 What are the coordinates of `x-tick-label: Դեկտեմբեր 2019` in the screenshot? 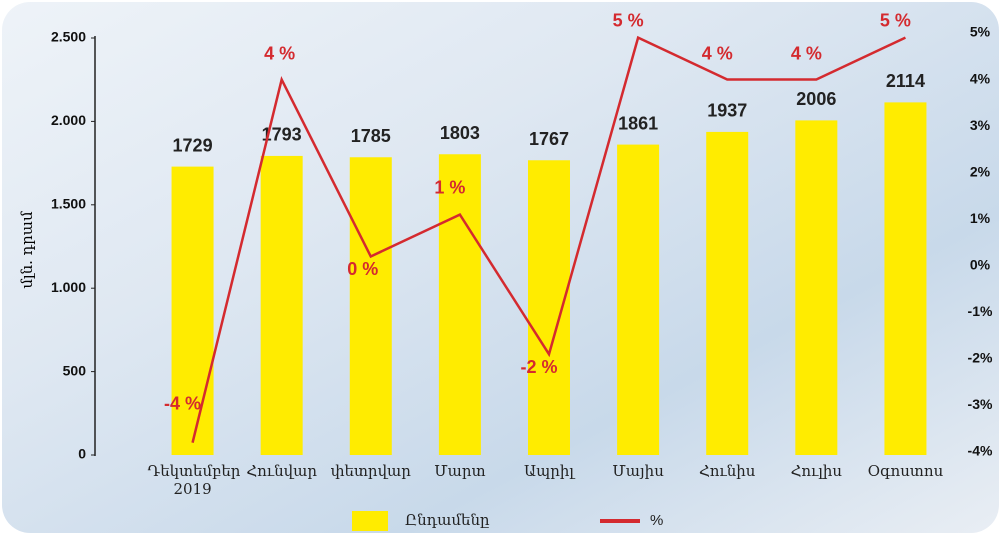 It's located at (194, 480).